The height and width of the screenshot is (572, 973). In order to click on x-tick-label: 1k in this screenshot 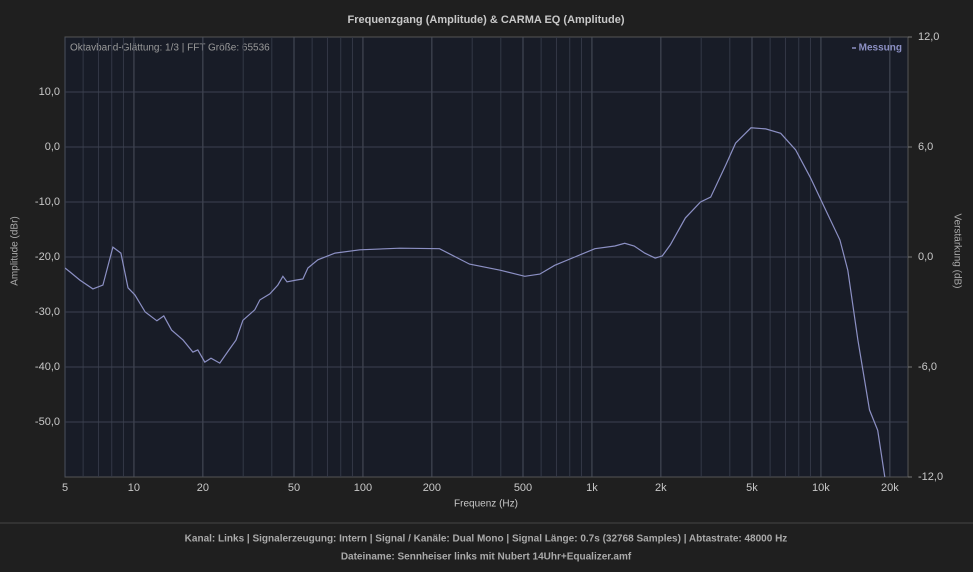, I will do `click(592, 488)`.